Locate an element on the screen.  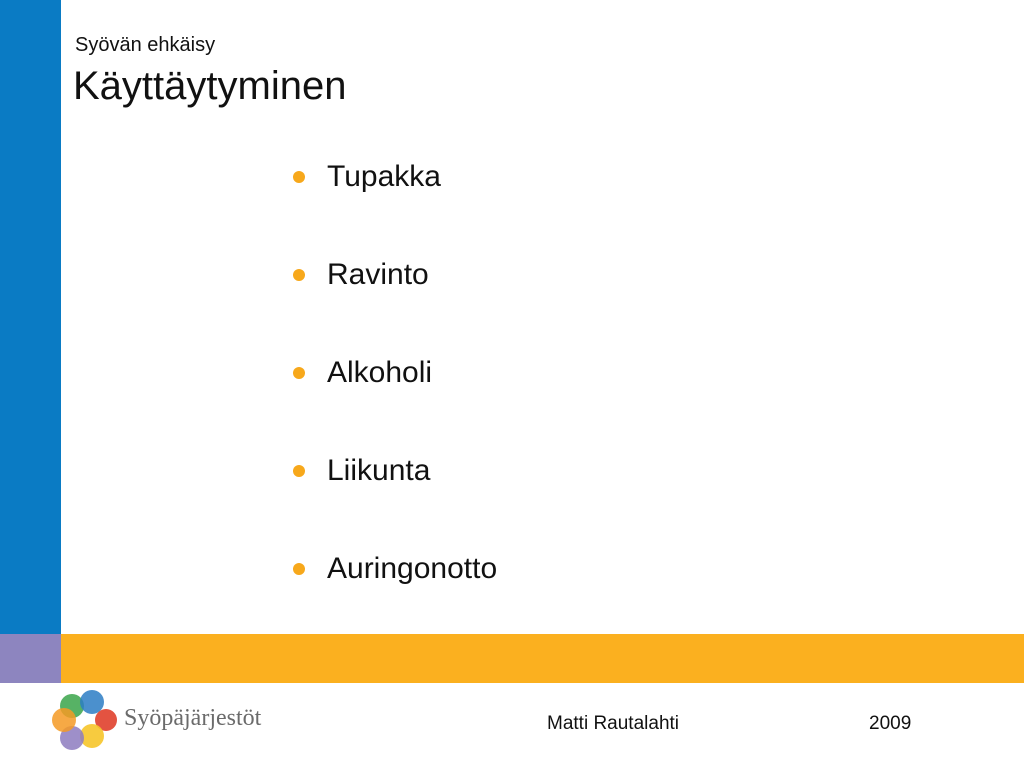
logo-text: Syöpäjärjestöt is located at coordinates (193, 718).